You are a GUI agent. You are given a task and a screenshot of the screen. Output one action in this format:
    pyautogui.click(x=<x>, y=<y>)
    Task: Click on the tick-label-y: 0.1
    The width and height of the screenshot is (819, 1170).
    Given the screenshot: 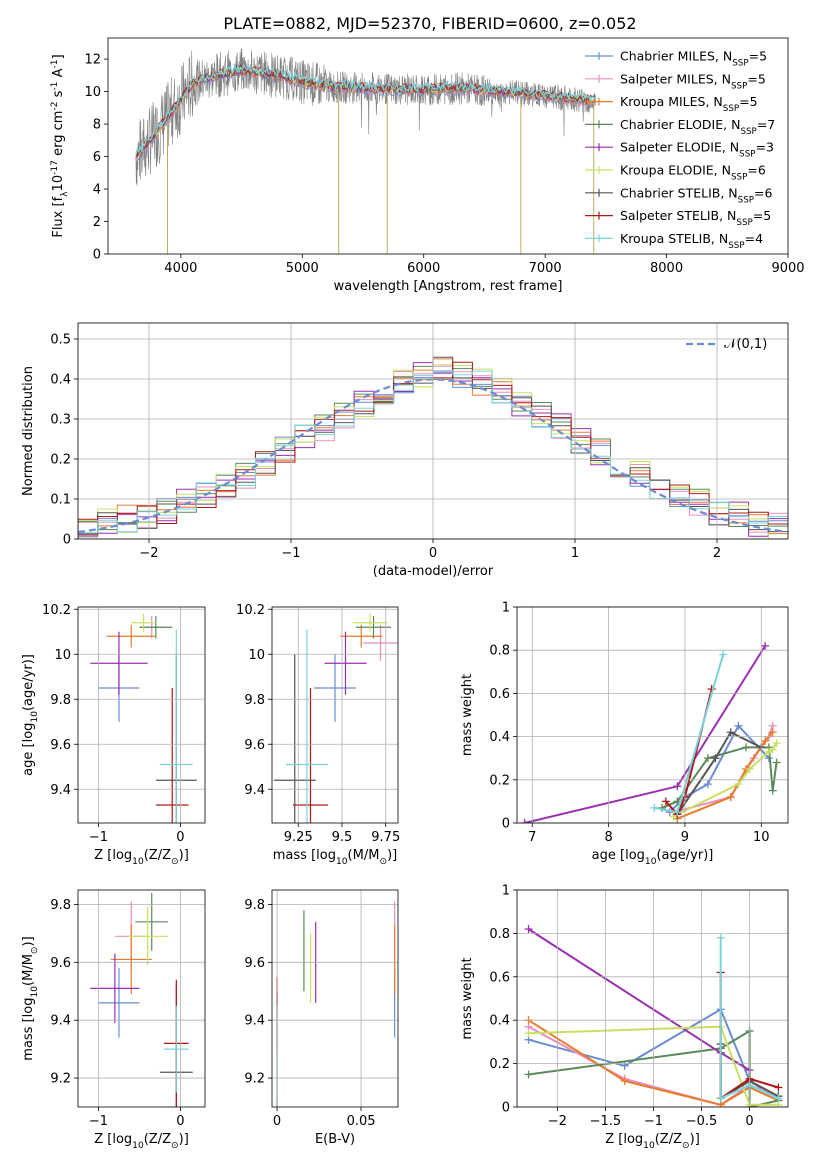 What is the action you would take?
    pyautogui.click(x=60, y=500)
    